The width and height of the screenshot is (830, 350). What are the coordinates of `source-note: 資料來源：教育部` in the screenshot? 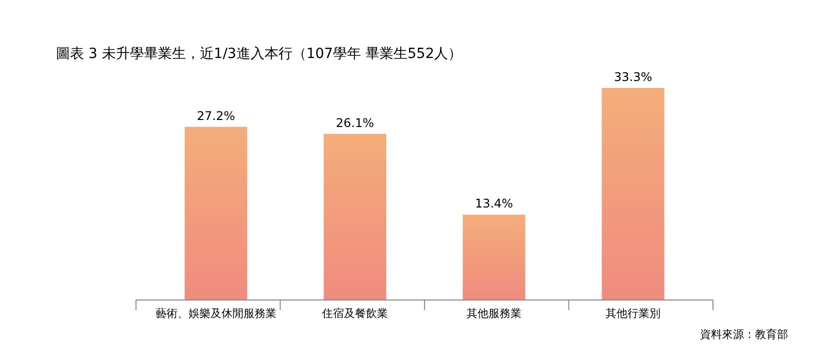 It's located at (744, 334).